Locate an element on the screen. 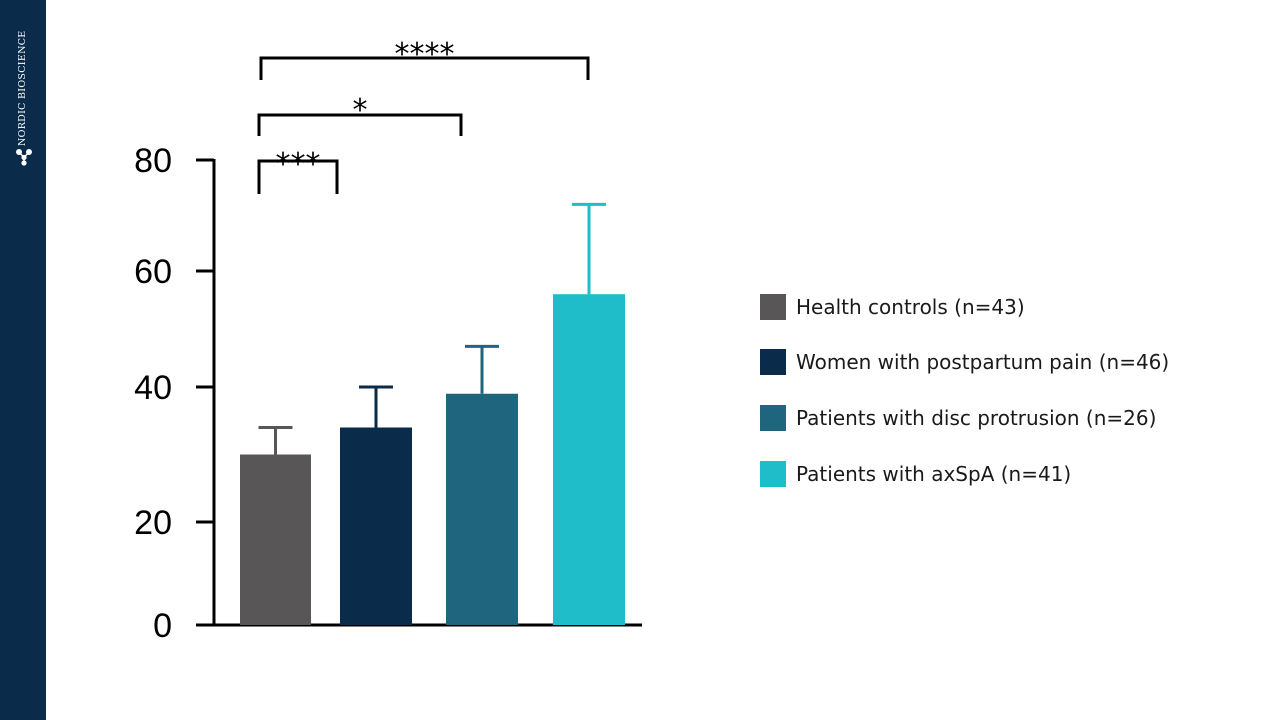 This screenshot has width=1280, height=720. significance-label-0: *** is located at coordinates (298, 164).